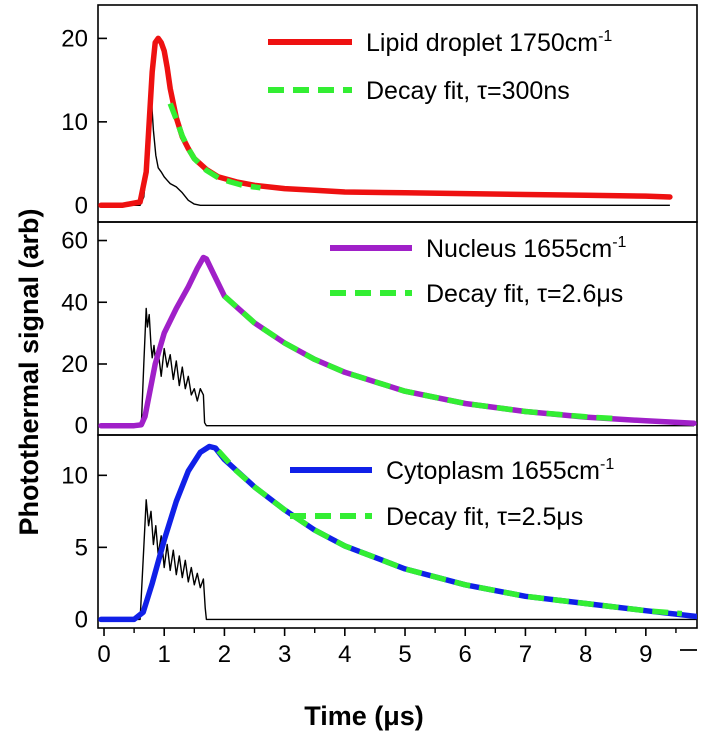 The width and height of the screenshot is (703, 737). I want to click on y-tick-label: 5, so click(81, 547).